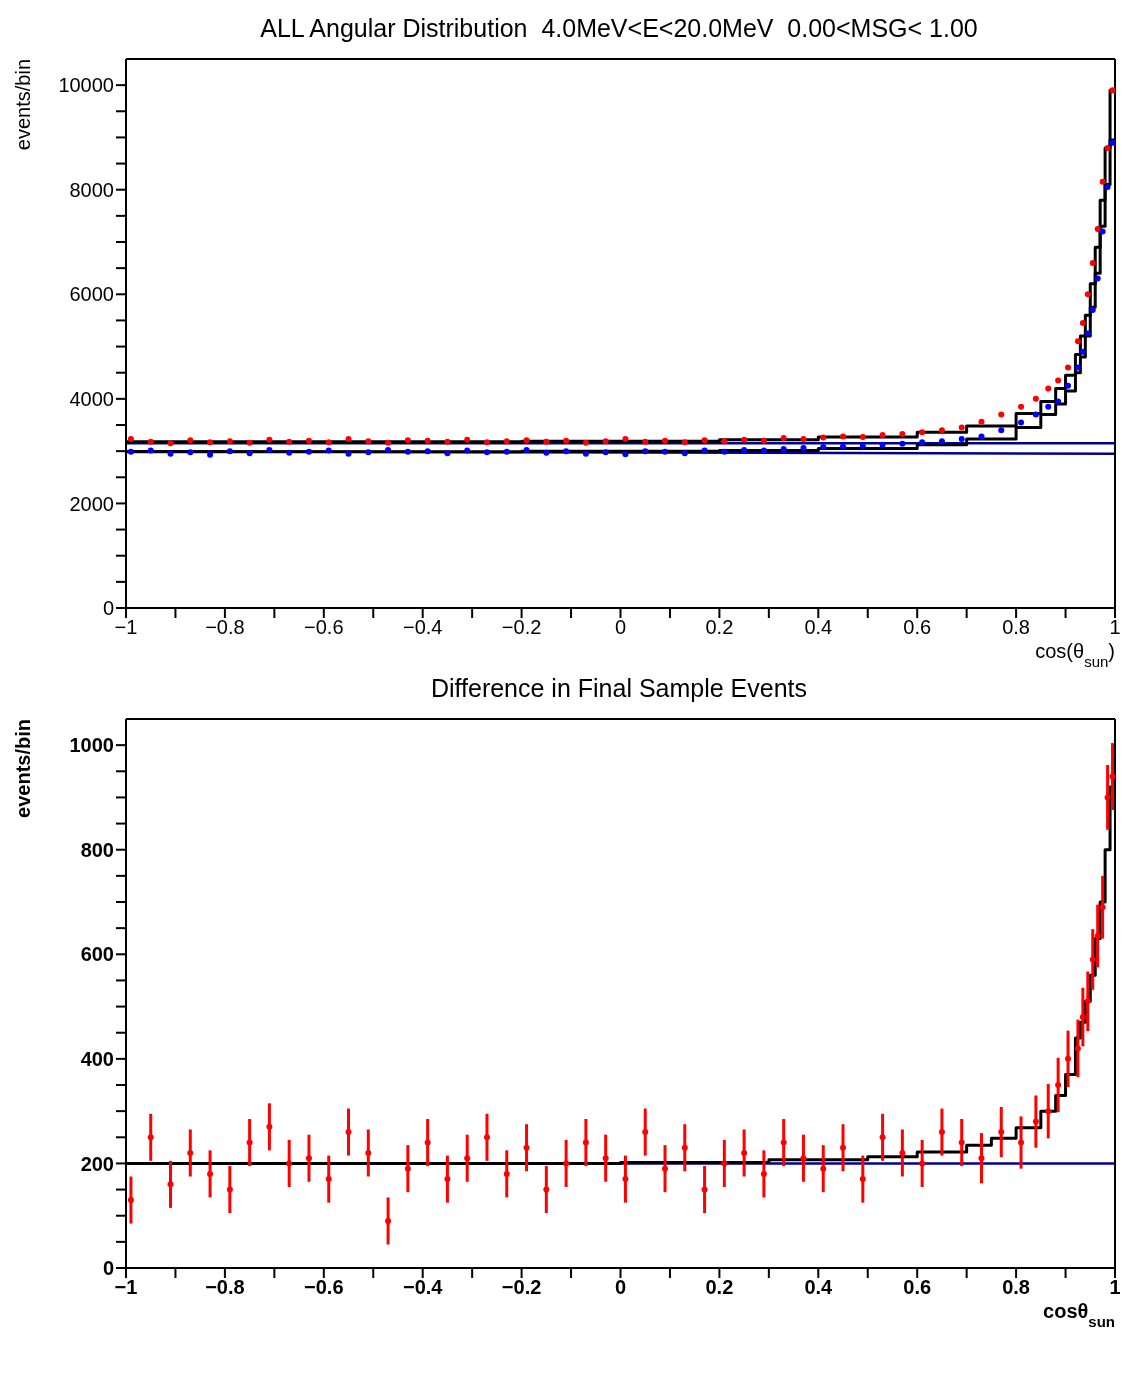 Image resolution: width=1128 pixels, height=1376 pixels. Describe the element at coordinates (91, 398) in the screenshot. I see `y-tick-label: 4000` at that location.